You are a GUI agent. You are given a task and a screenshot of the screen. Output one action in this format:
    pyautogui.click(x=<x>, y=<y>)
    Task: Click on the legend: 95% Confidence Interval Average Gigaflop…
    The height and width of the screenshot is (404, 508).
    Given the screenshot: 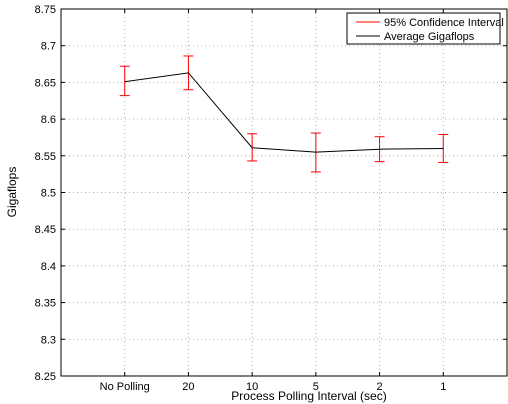 What is the action you would take?
    pyautogui.click(x=425, y=28)
    